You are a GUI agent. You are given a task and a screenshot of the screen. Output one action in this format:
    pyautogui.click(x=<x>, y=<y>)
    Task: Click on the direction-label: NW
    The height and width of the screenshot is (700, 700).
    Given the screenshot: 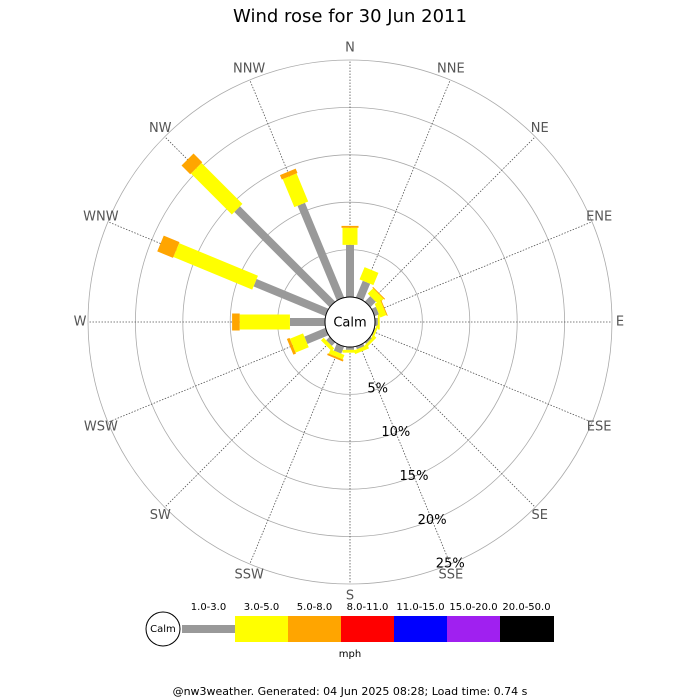 What is the action you would take?
    pyautogui.click(x=160, y=128)
    